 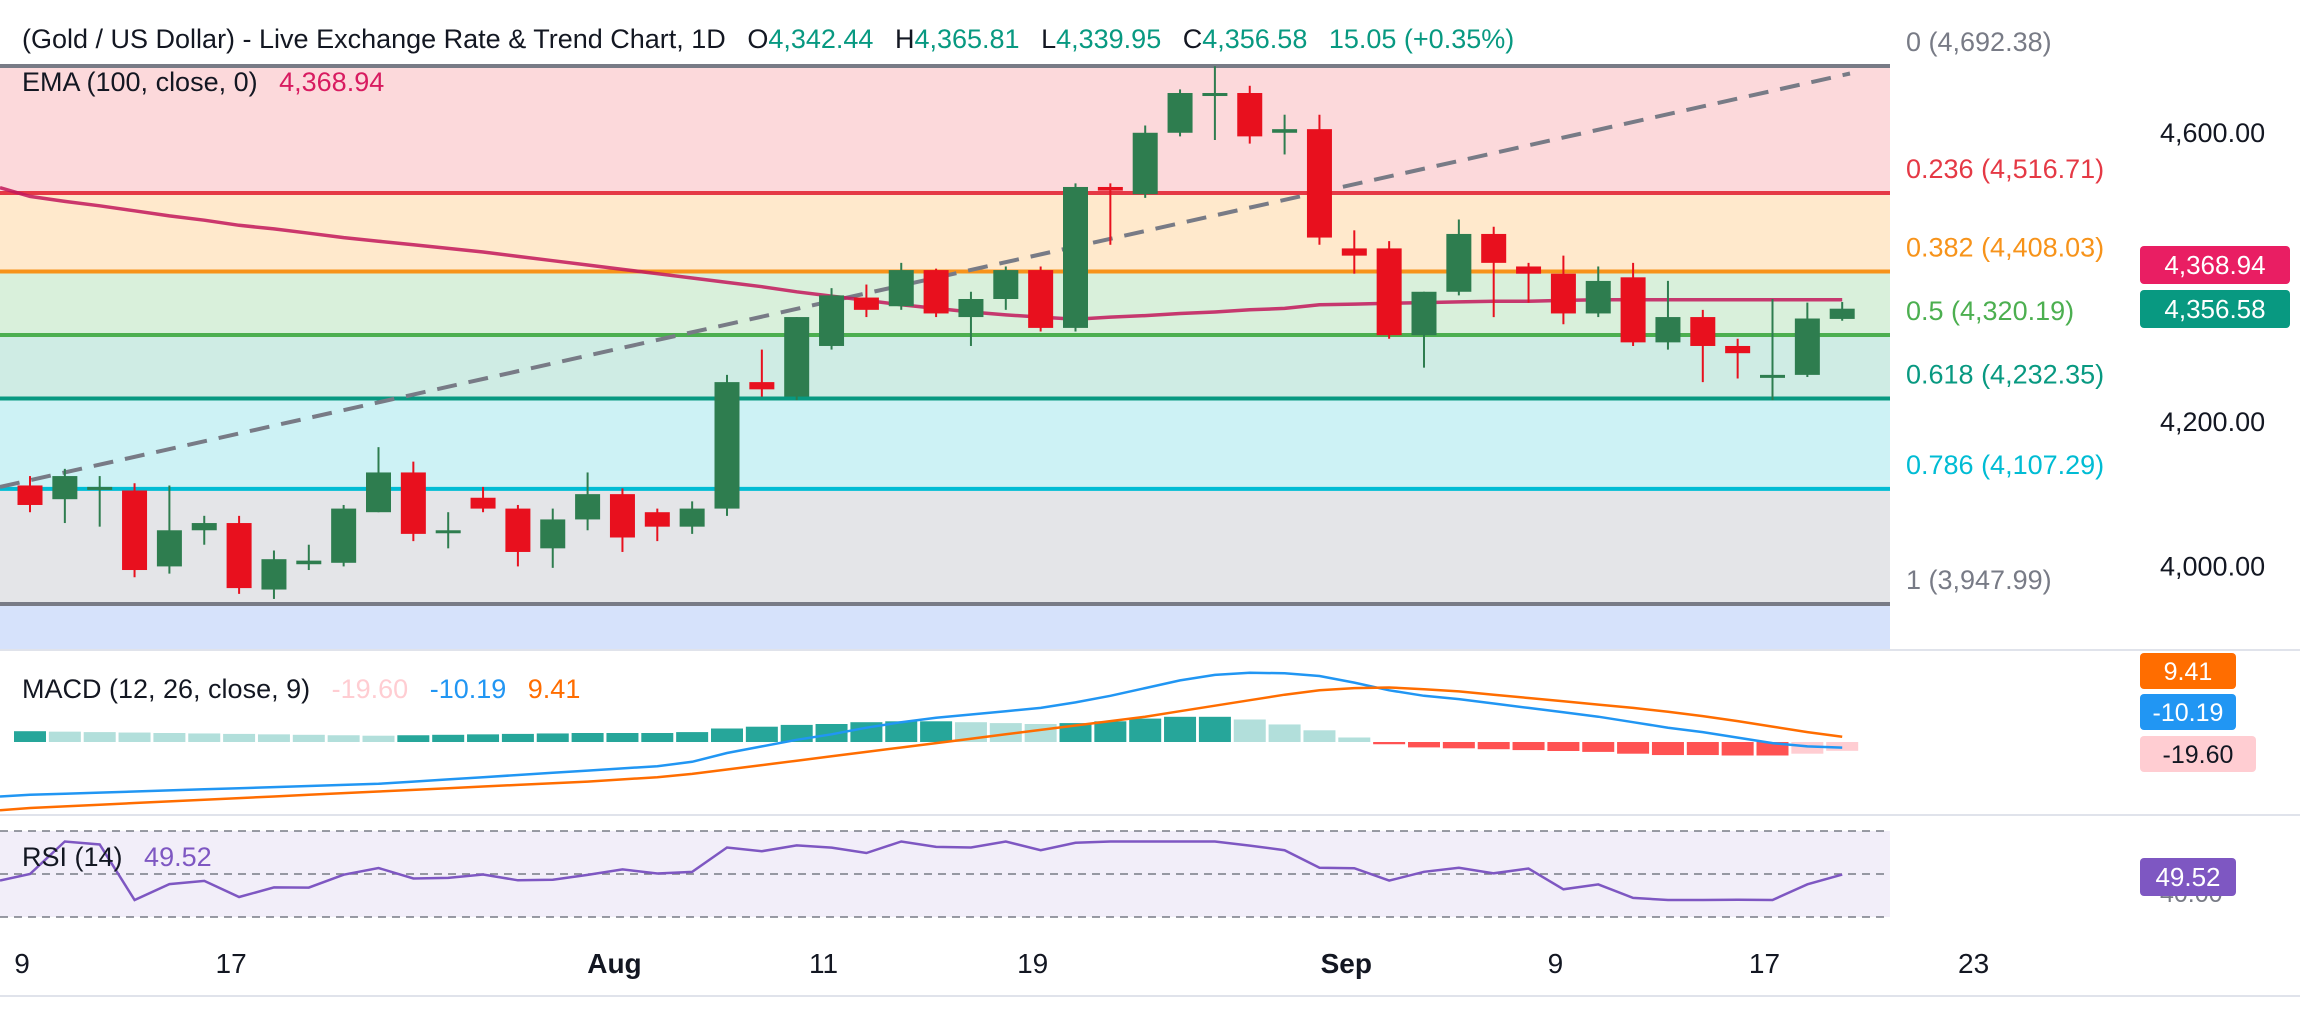 I want to click on macd-legend-signal: 9.41, so click(x=554, y=689).